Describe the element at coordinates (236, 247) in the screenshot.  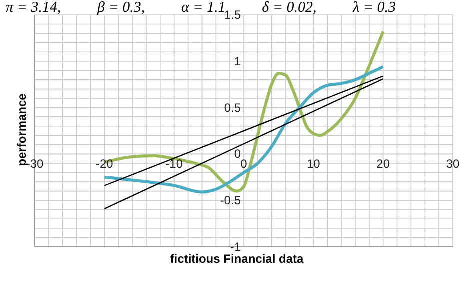
I see `y-tick-label: -1` at that location.